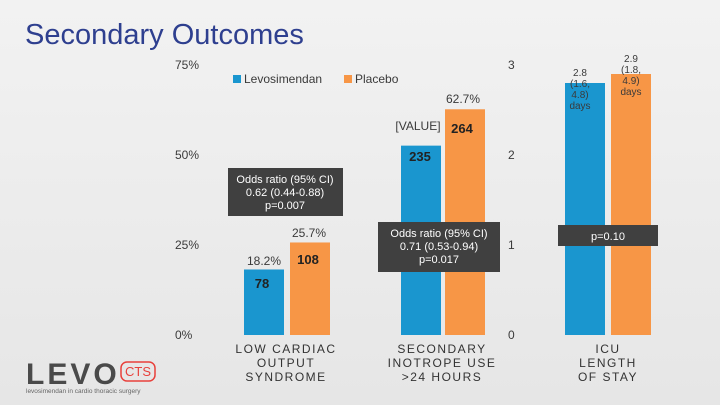  What do you see at coordinates (417, 126) in the screenshot?
I see `data-label-levo-pct: [VALUE]` at bounding box center [417, 126].